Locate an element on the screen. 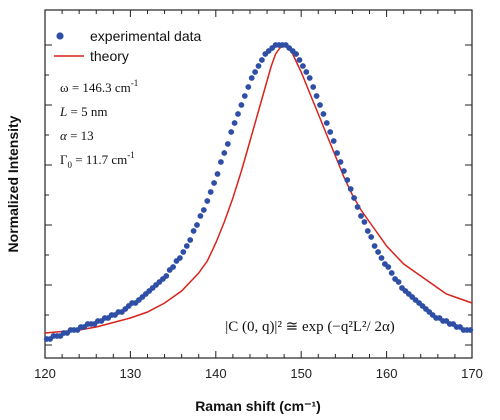 This screenshot has width=500, height=420. legend-marker-experimental is located at coordinates (60, 36).